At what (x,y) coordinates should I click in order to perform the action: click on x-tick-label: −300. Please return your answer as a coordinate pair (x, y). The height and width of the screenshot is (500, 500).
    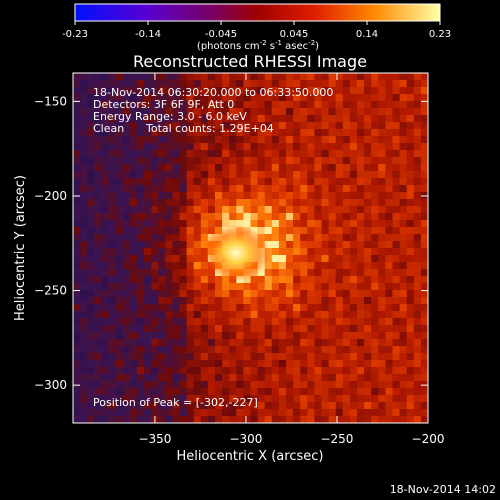
    Looking at the image, I should click on (245, 439).